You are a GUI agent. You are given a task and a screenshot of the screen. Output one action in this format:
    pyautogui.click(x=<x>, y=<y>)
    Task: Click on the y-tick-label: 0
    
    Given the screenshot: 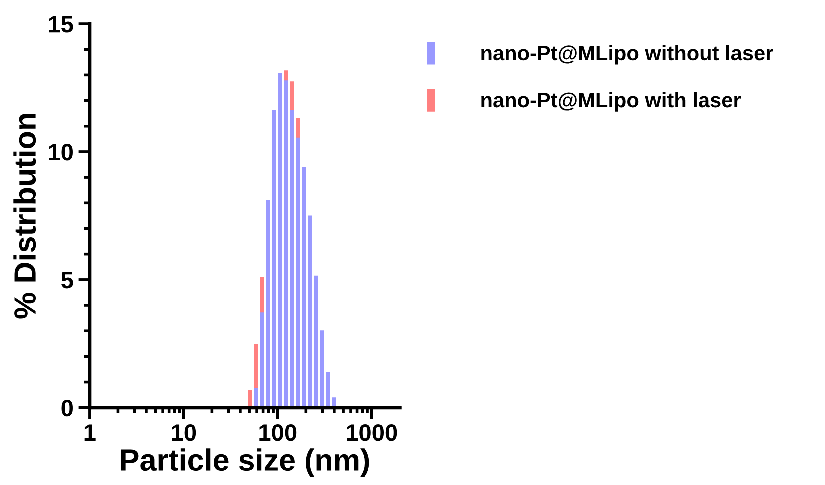 What is the action you would take?
    pyautogui.click(x=67, y=408)
    